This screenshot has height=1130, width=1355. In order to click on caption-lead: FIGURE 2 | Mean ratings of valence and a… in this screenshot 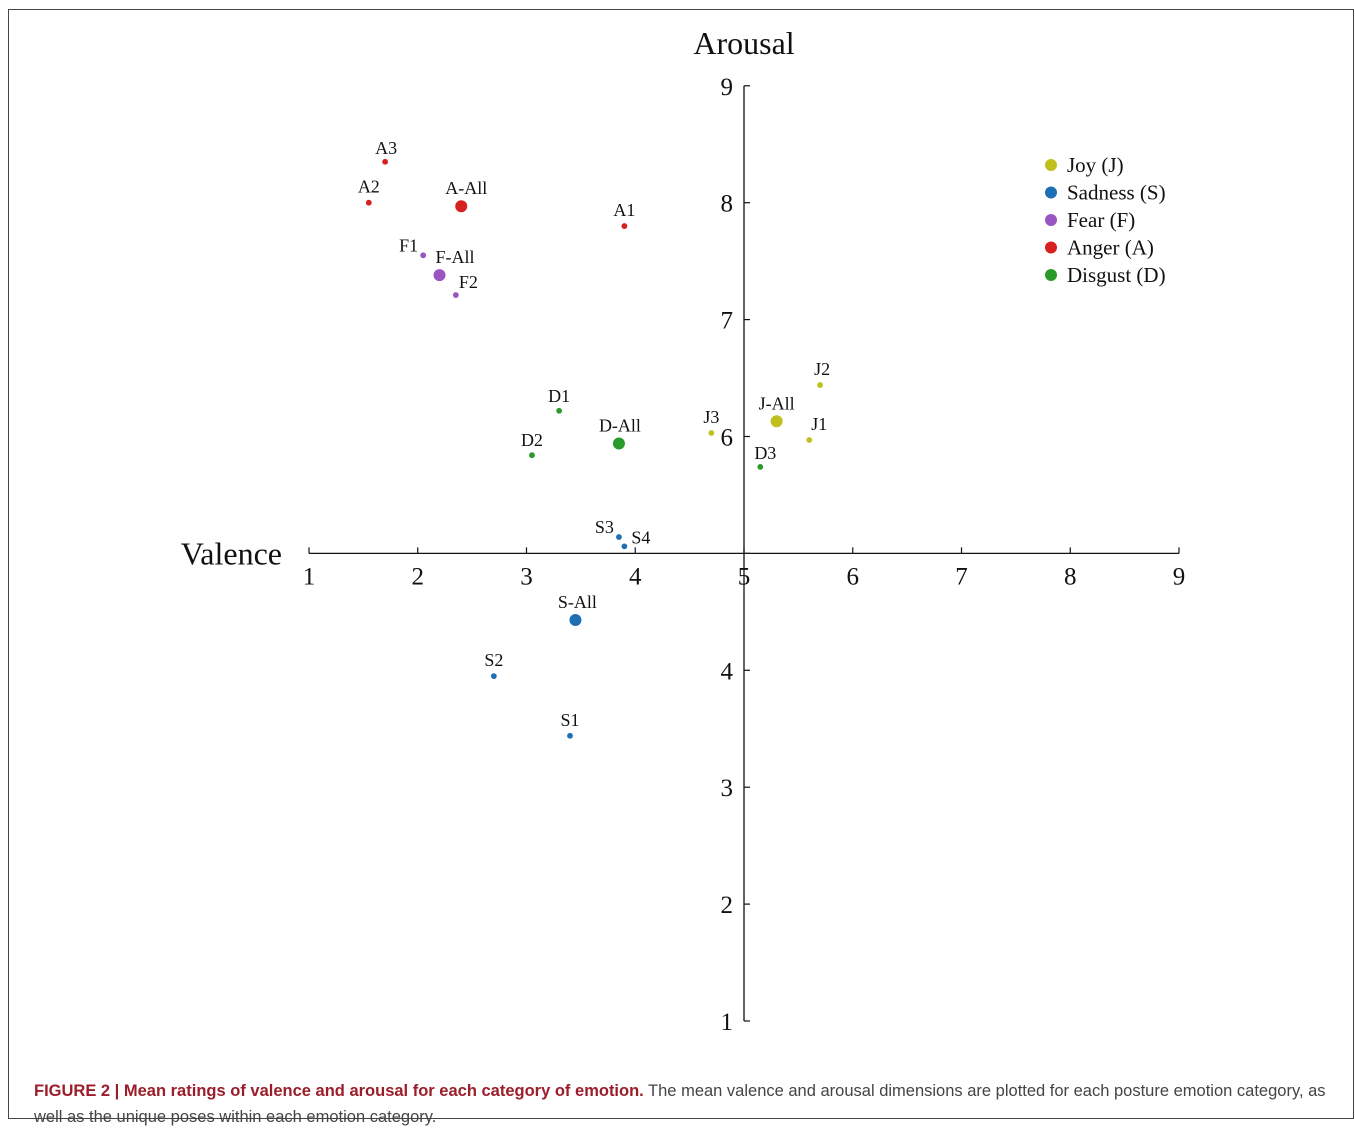, I will do `click(339, 1091)`.